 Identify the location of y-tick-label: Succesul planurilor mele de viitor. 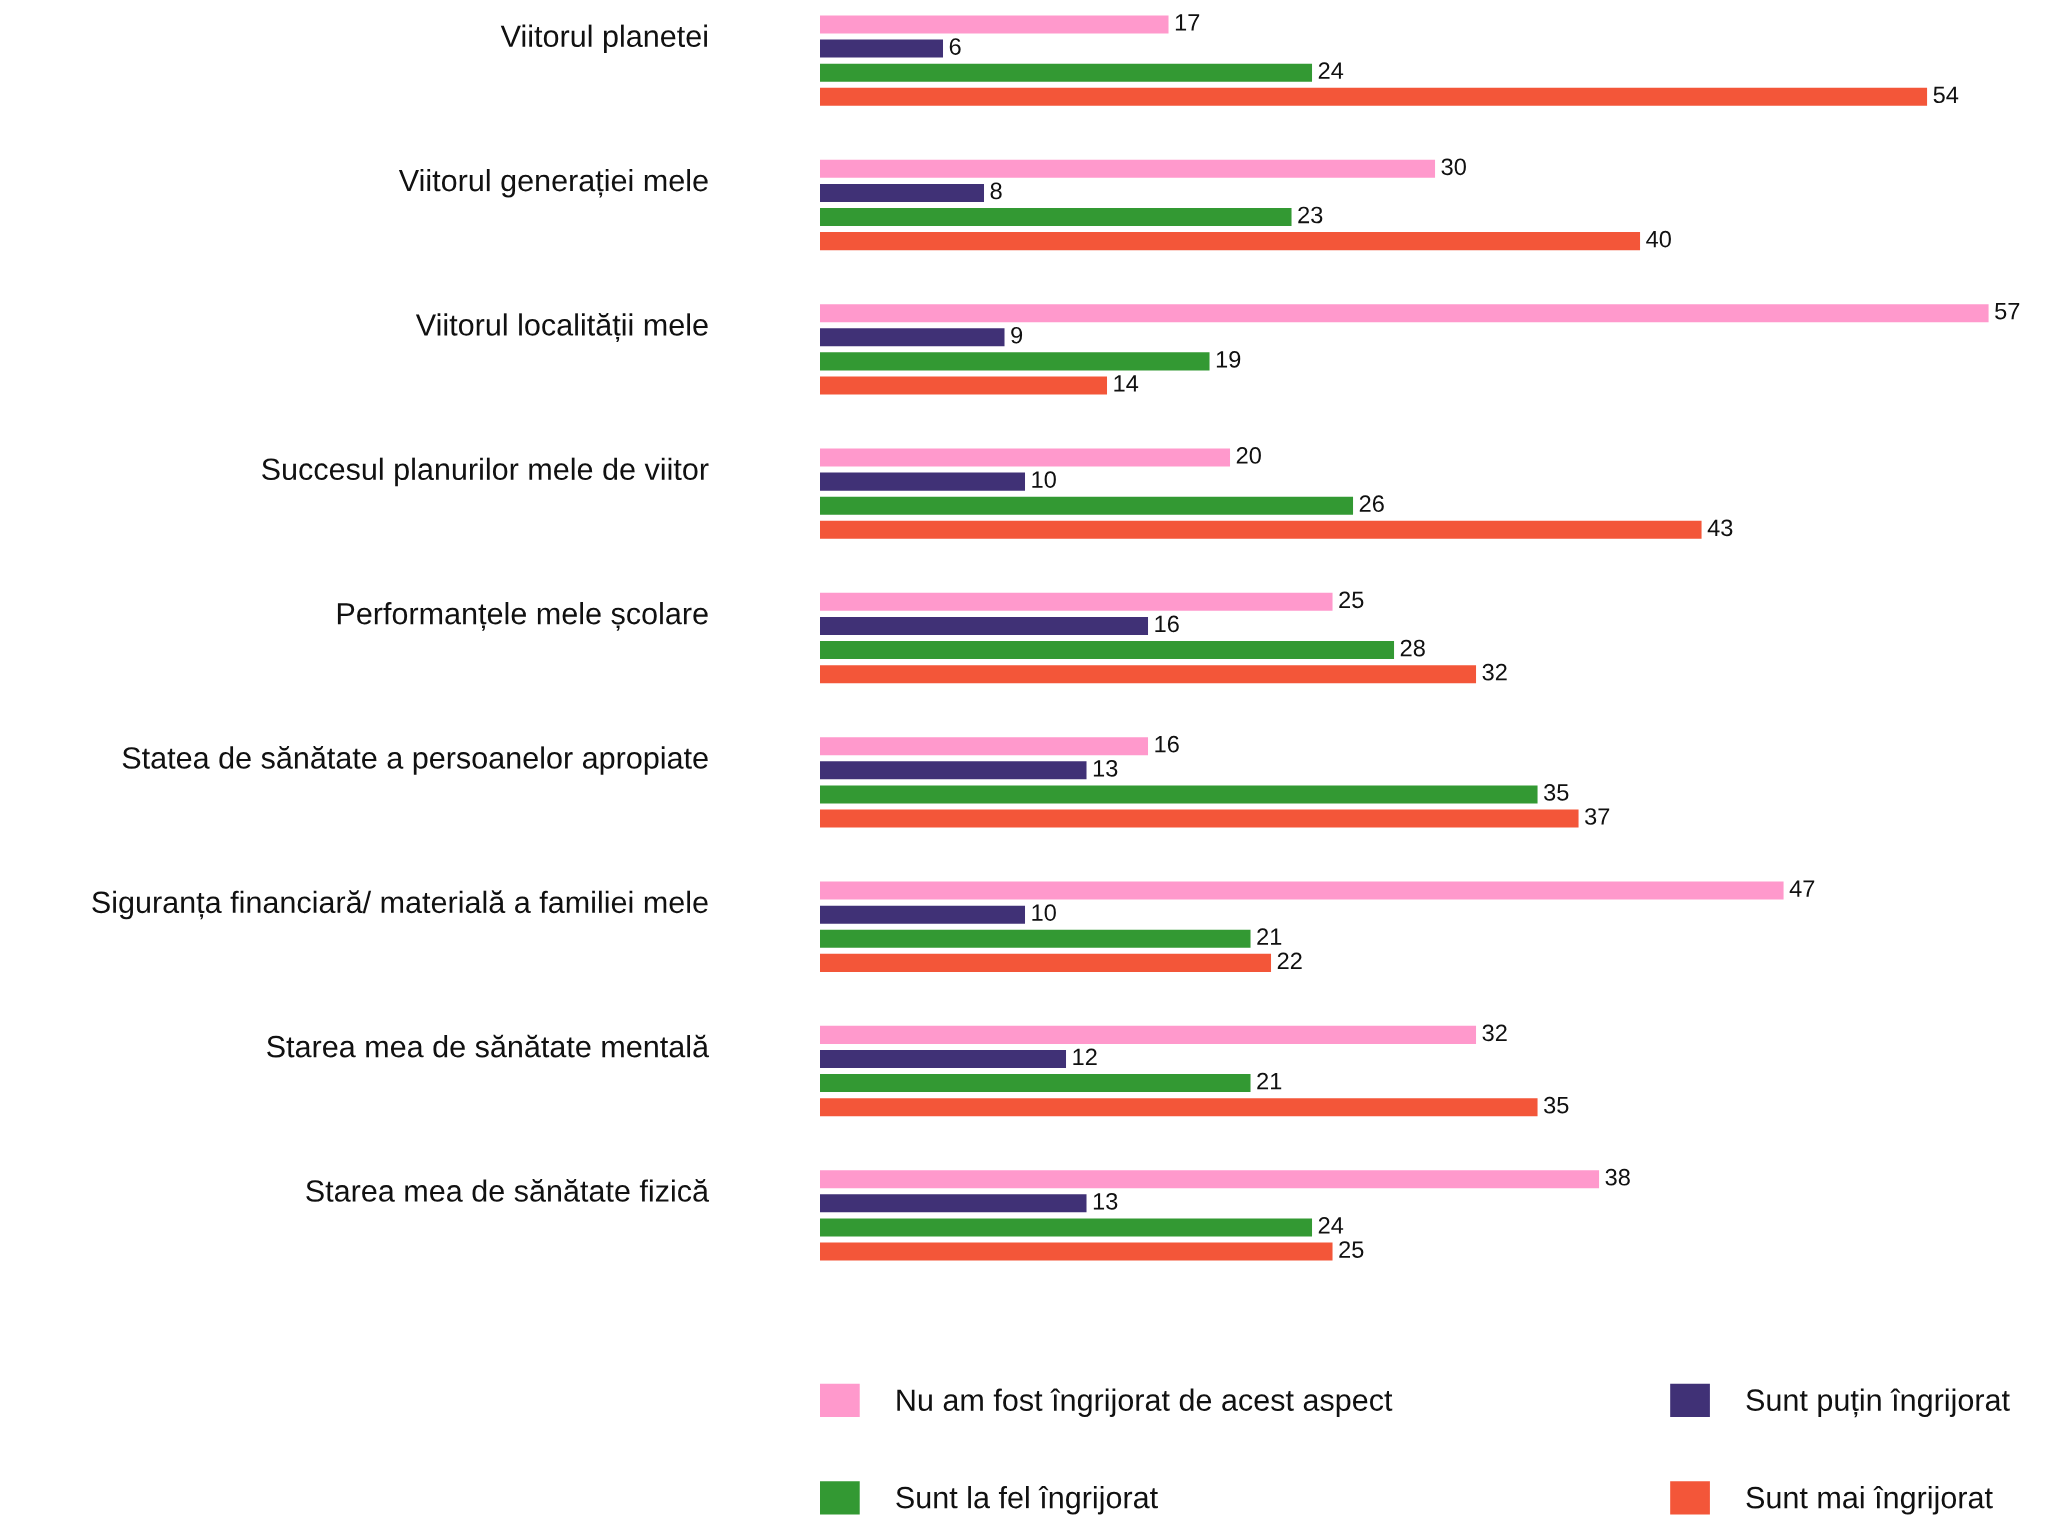
(485, 472).